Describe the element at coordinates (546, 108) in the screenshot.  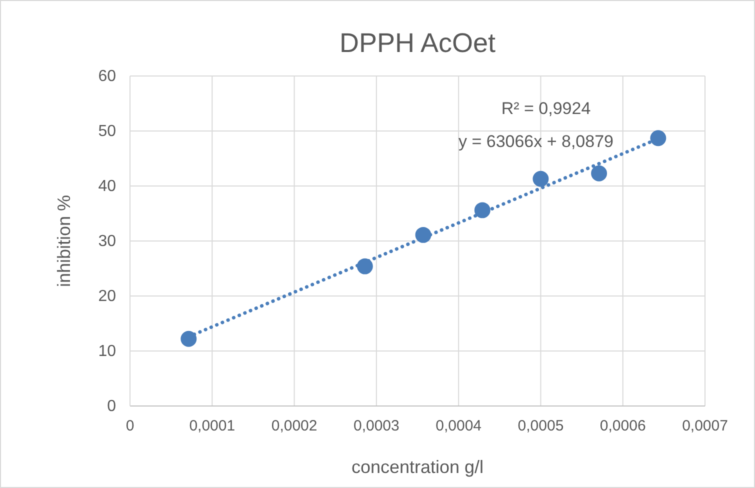
I see `annotation: R² = 0,9924` at that location.